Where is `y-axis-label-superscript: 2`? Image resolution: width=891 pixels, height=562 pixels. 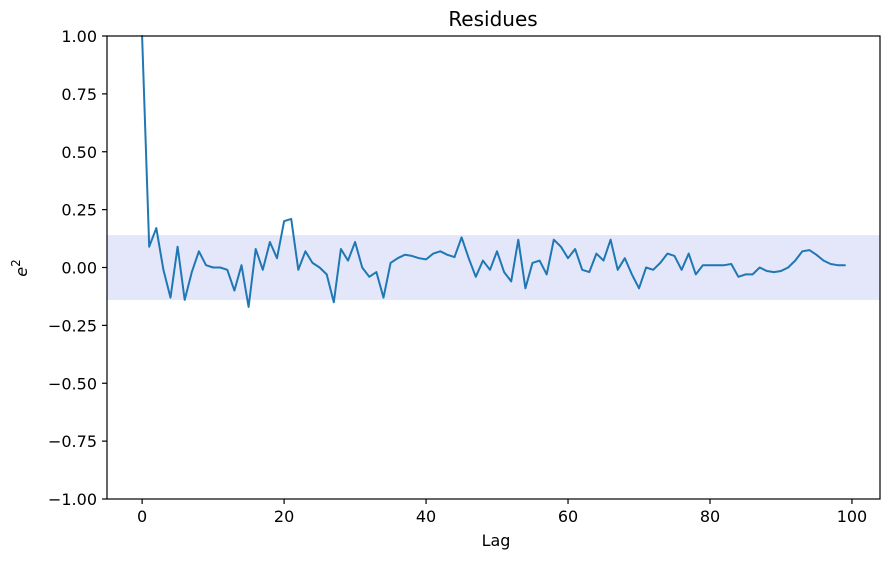
y-axis-label-superscript: 2 is located at coordinates (16, 263).